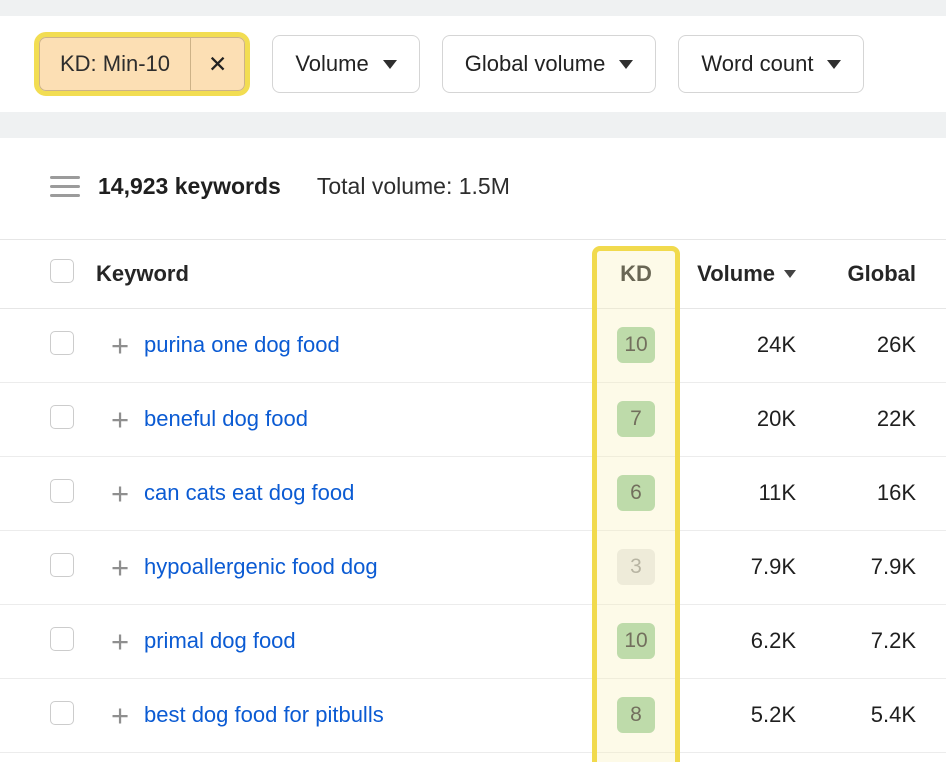 This screenshot has height=762, width=946. I want to click on keyword-link: beneful dog food, so click(226, 418).